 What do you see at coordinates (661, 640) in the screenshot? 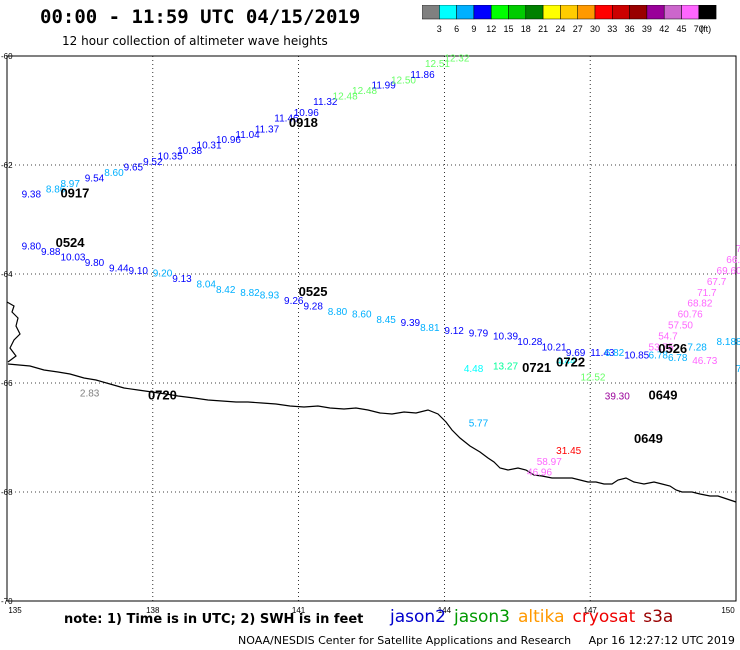
I see `generated-timestamp: Apr 16 12:27:12 UTC 2019` at bounding box center [661, 640].